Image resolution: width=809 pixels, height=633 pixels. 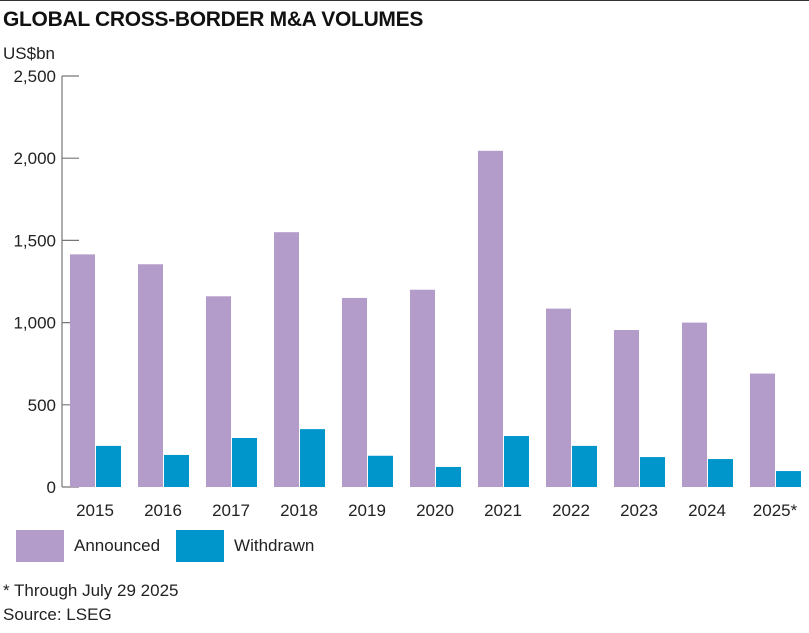 I want to click on x-tick-label: 2017, so click(x=231, y=510).